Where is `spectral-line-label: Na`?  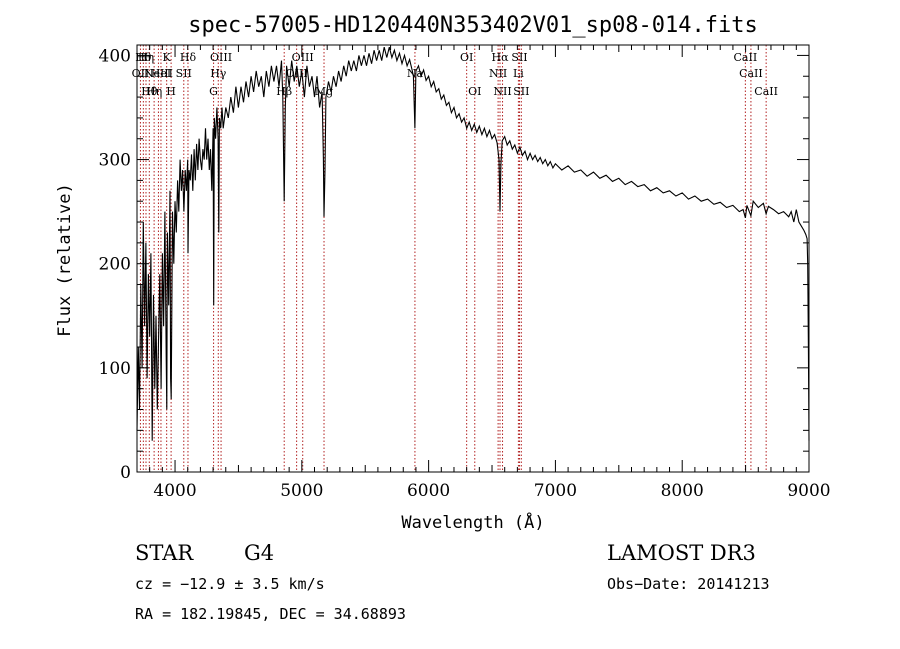
spectral-line-label: Na is located at coordinates (415, 73).